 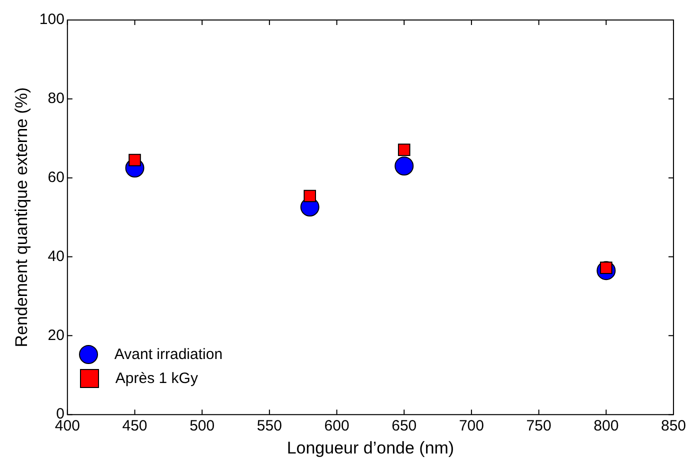 What do you see at coordinates (168, 355) in the screenshot?
I see `legend-label: Avant irradiation` at bounding box center [168, 355].